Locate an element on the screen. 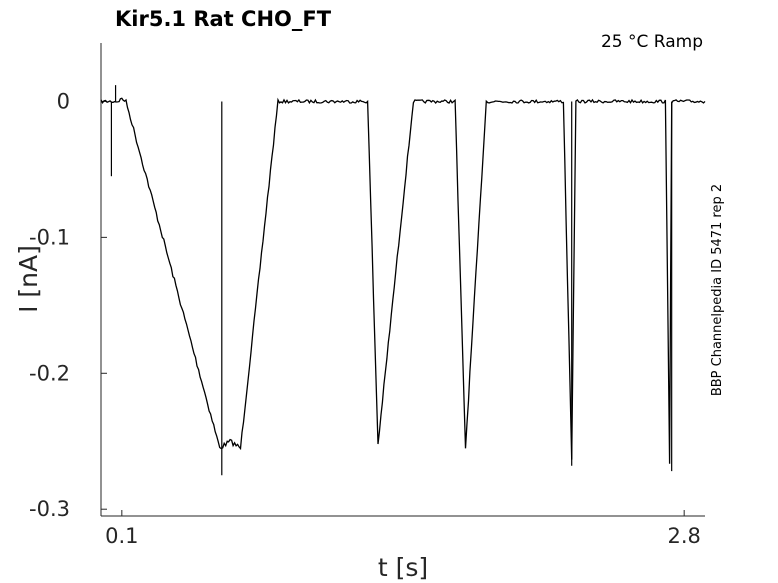  x-tick-label: 2.8 is located at coordinates (683, 536).